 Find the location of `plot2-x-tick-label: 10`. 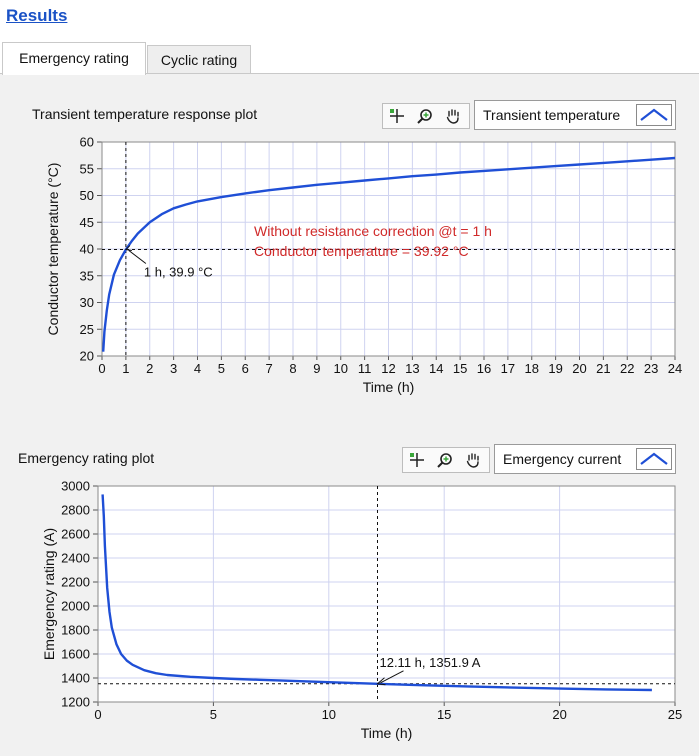

plot2-x-tick-label: 10 is located at coordinates (329, 714).